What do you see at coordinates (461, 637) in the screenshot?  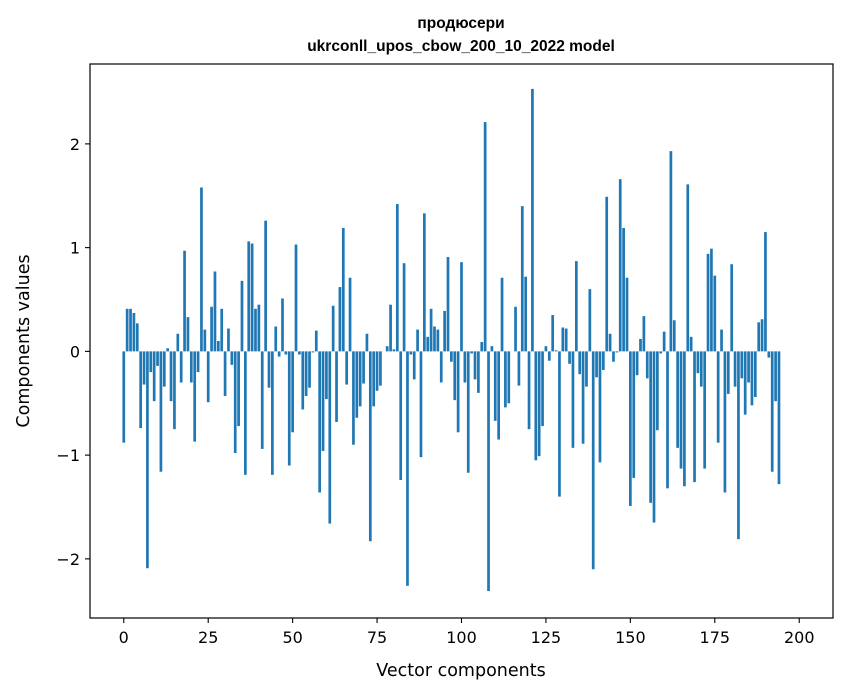 I see `x-tick-label: 100` at bounding box center [461, 637].